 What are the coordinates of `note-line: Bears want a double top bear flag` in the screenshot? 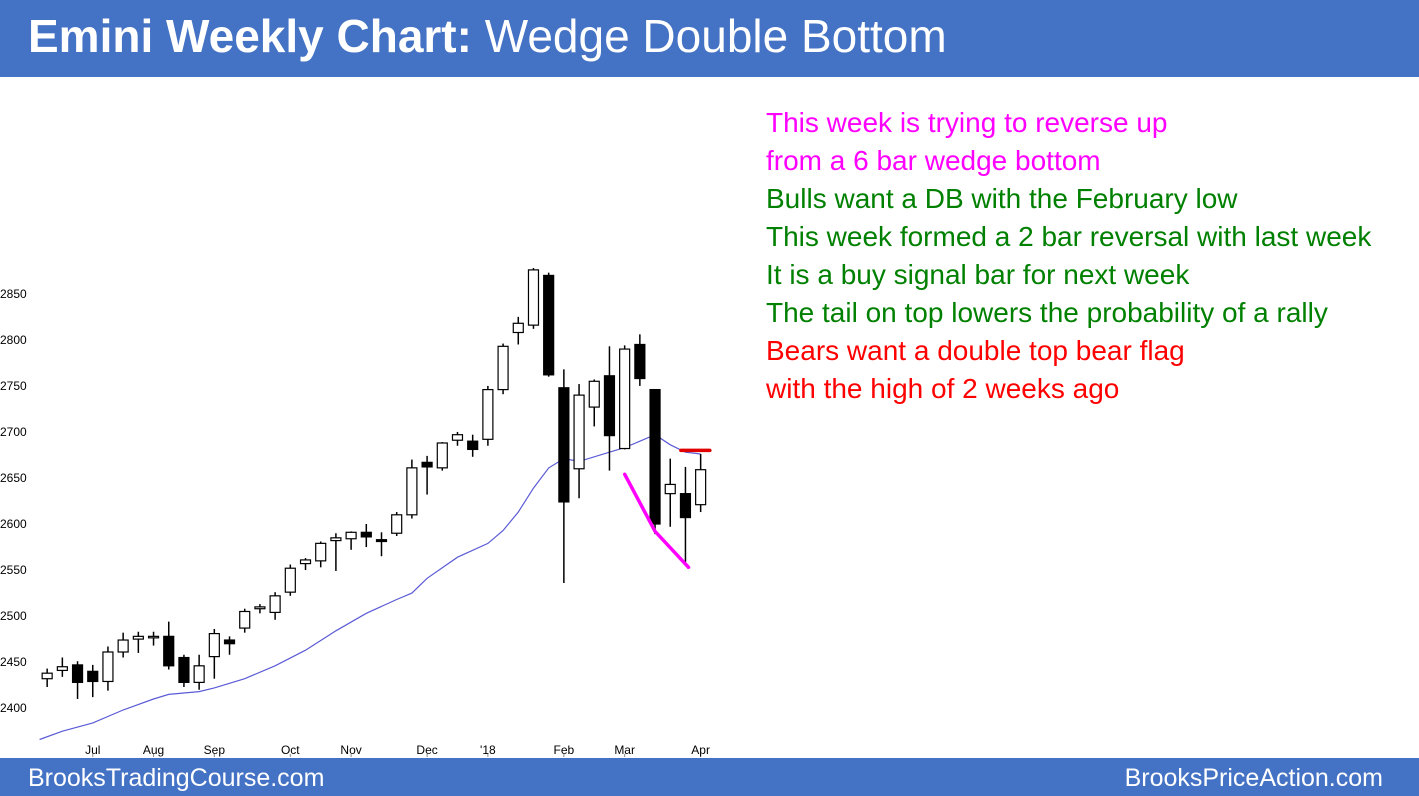 It's located at (975, 350).